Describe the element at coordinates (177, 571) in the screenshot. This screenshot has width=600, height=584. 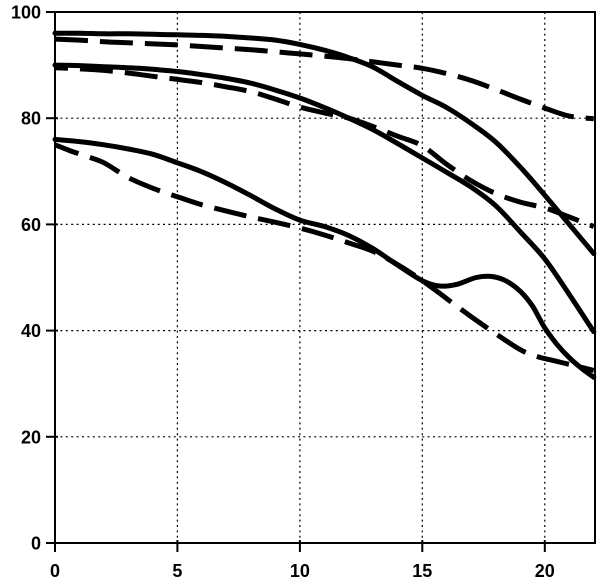
I see `x-tick-label: 5` at that location.